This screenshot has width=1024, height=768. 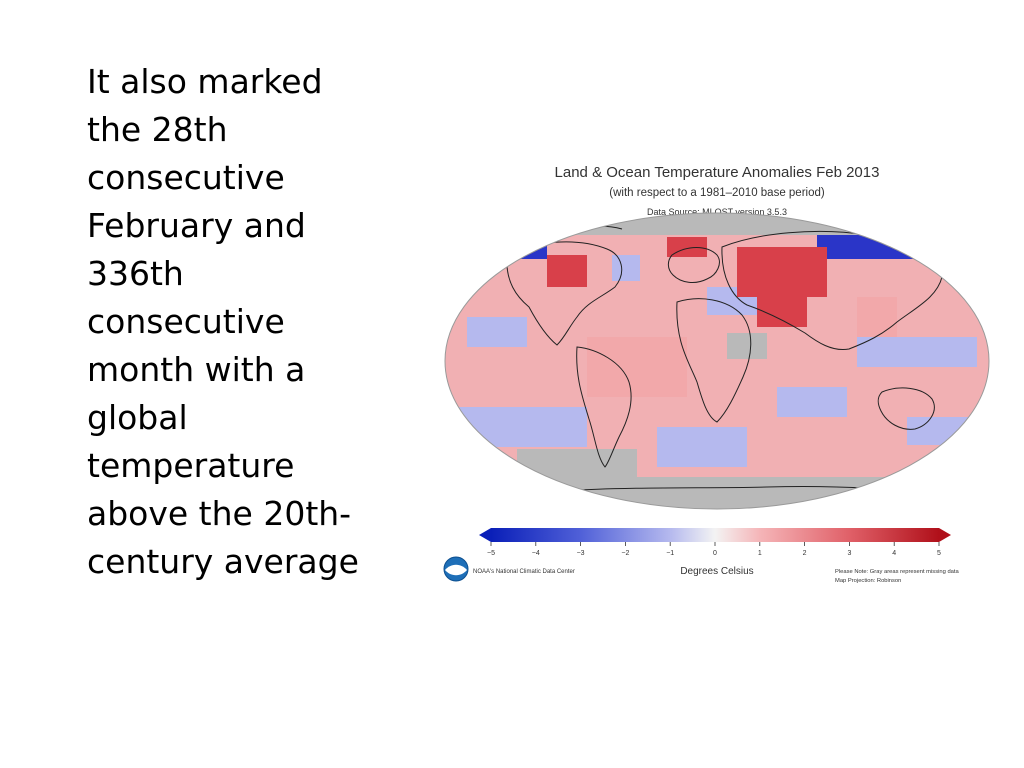 I want to click on map-data-source: Data Source: MLOST version 3.5.3, so click(x=717, y=212).